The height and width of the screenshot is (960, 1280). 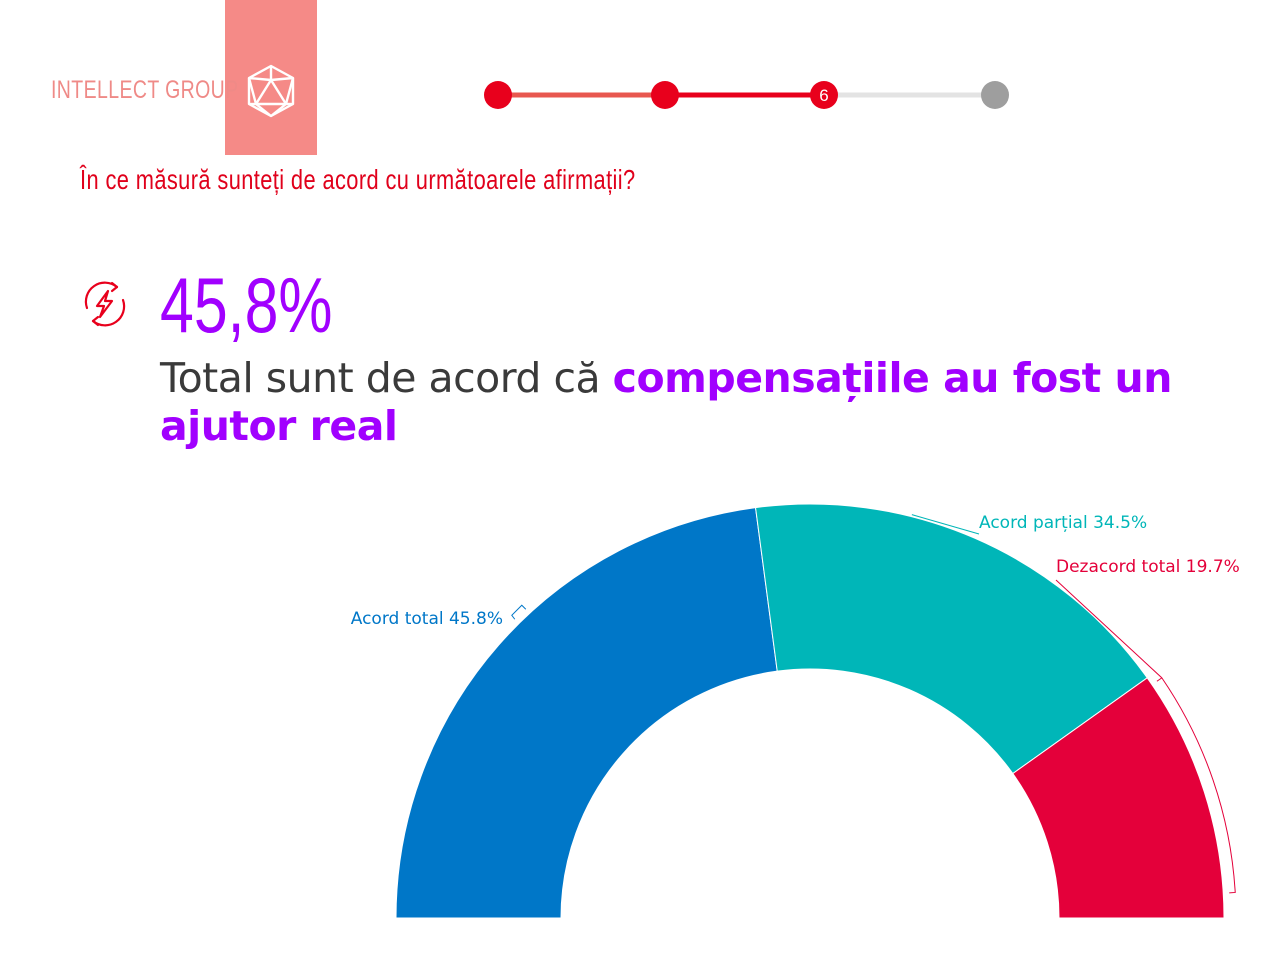 I want to click on slice-data-label: Acord total 45.8%, so click(x=427, y=619).